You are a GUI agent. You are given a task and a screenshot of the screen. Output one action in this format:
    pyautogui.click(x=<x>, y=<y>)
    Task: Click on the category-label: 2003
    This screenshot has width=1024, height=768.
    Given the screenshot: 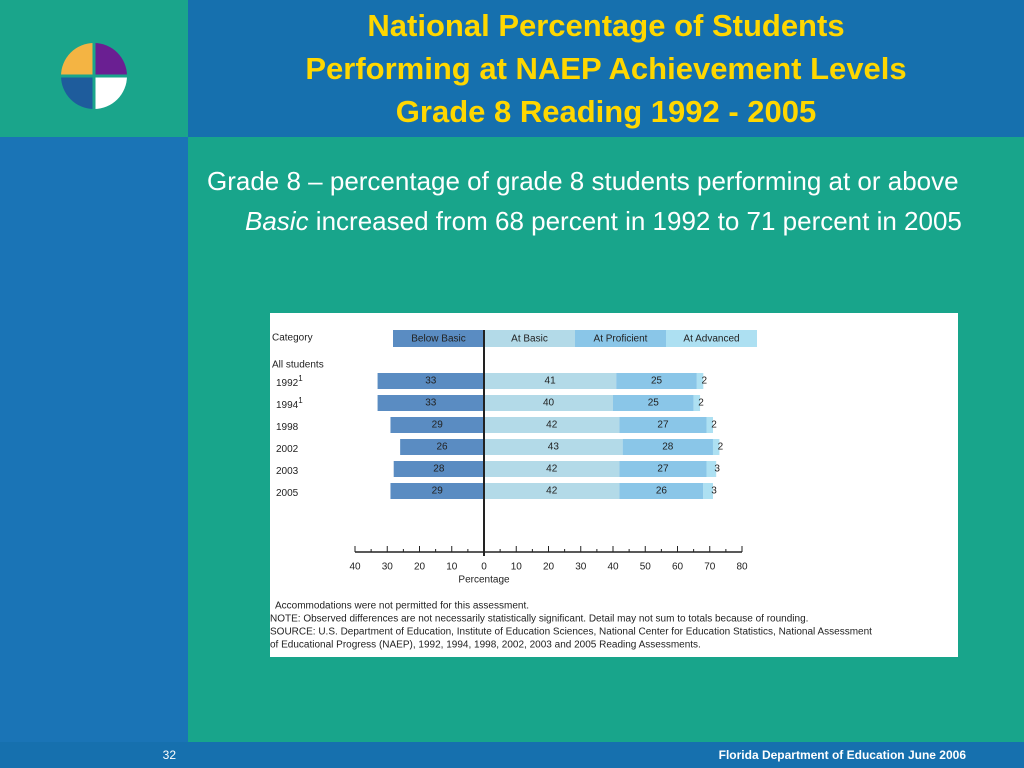 What is the action you would take?
    pyautogui.click(x=287, y=471)
    